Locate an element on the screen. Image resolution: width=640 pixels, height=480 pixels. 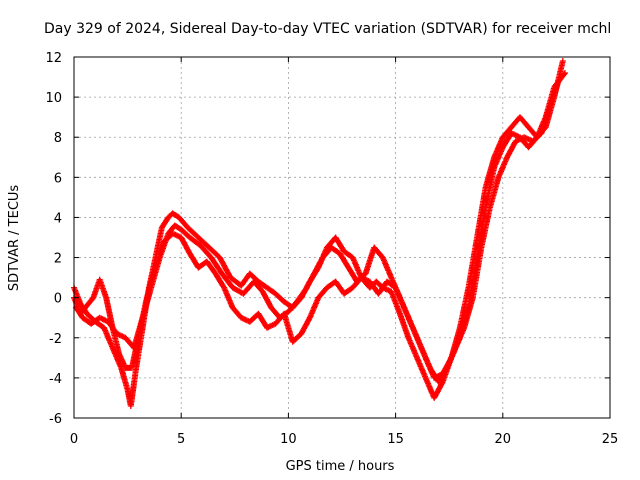
y-tick-label: 6 is located at coordinates (58, 178).